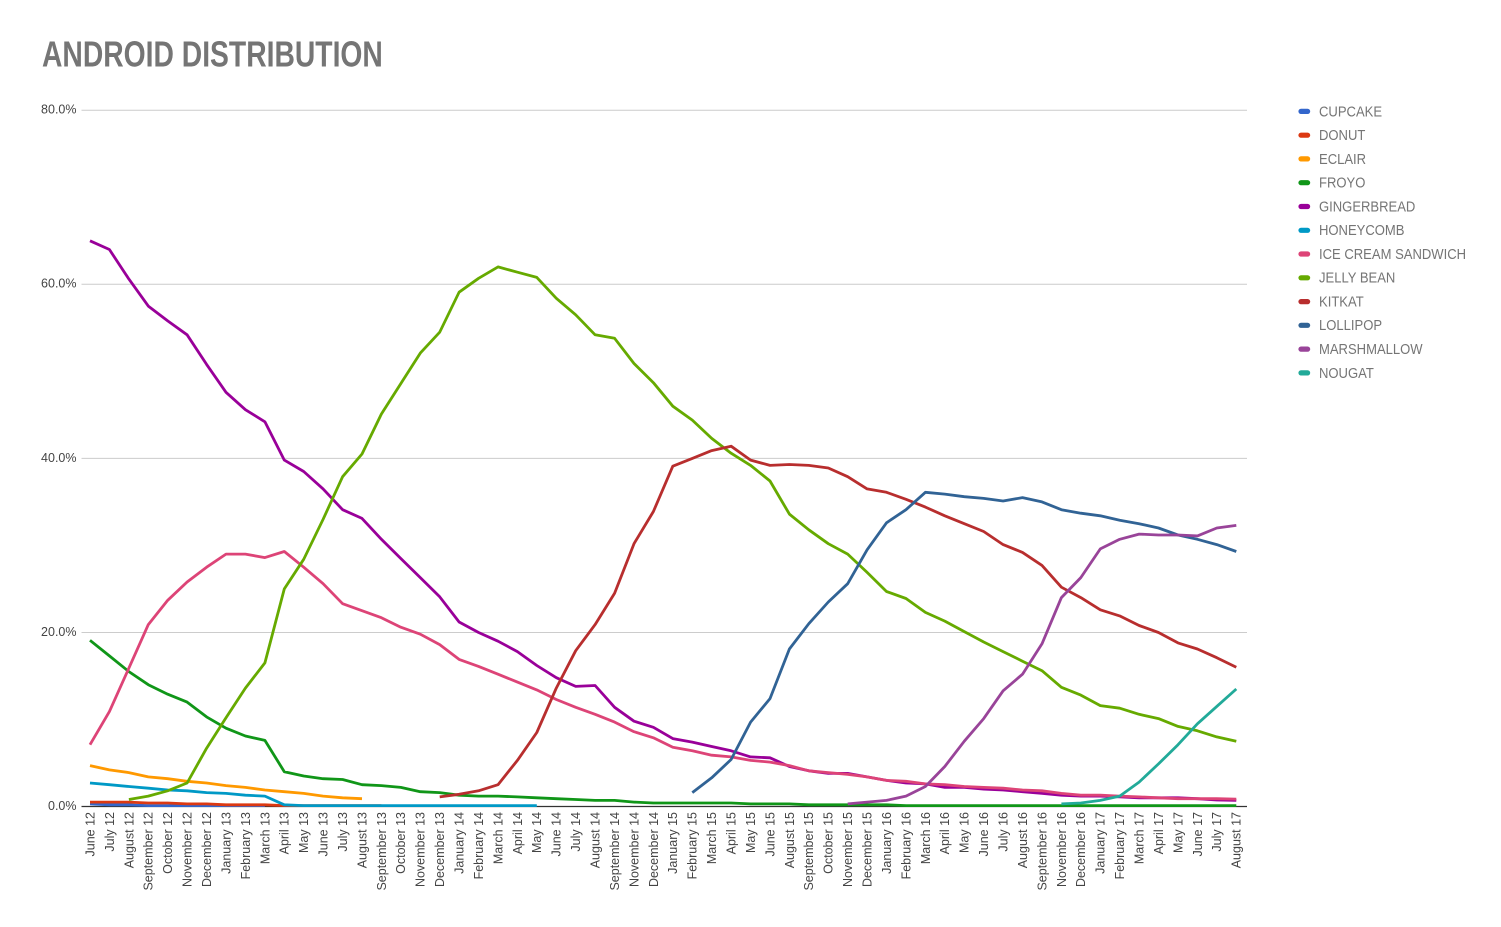 Image resolution: width=1501 pixels, height=927 pixels. I want to click on svg-text: August 16, so click(1023, 840).